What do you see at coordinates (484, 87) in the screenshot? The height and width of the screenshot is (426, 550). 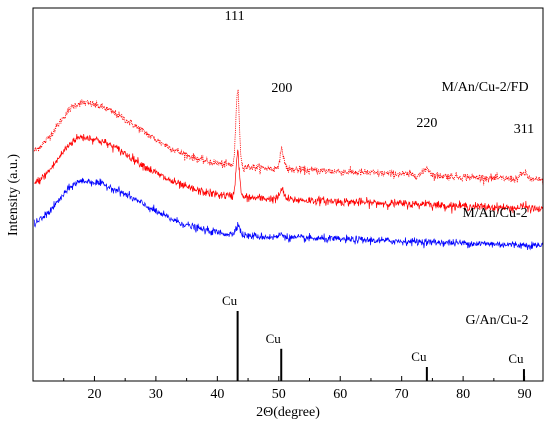 I see `series-label-1: M/An/Cu-2/FD` at bounding box center [484, 87].